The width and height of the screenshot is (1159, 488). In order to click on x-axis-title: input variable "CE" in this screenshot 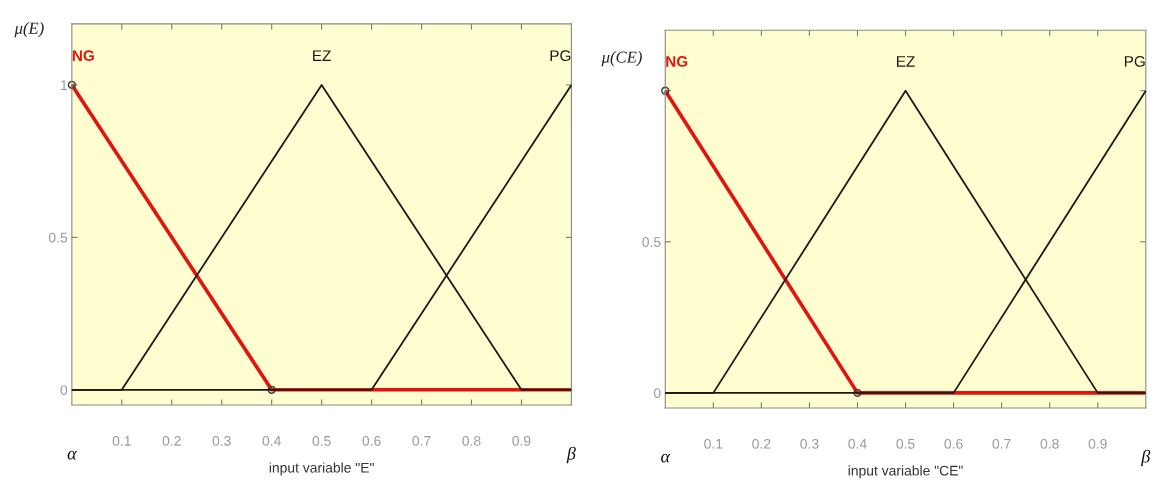, I will do `click(905, 472)`.